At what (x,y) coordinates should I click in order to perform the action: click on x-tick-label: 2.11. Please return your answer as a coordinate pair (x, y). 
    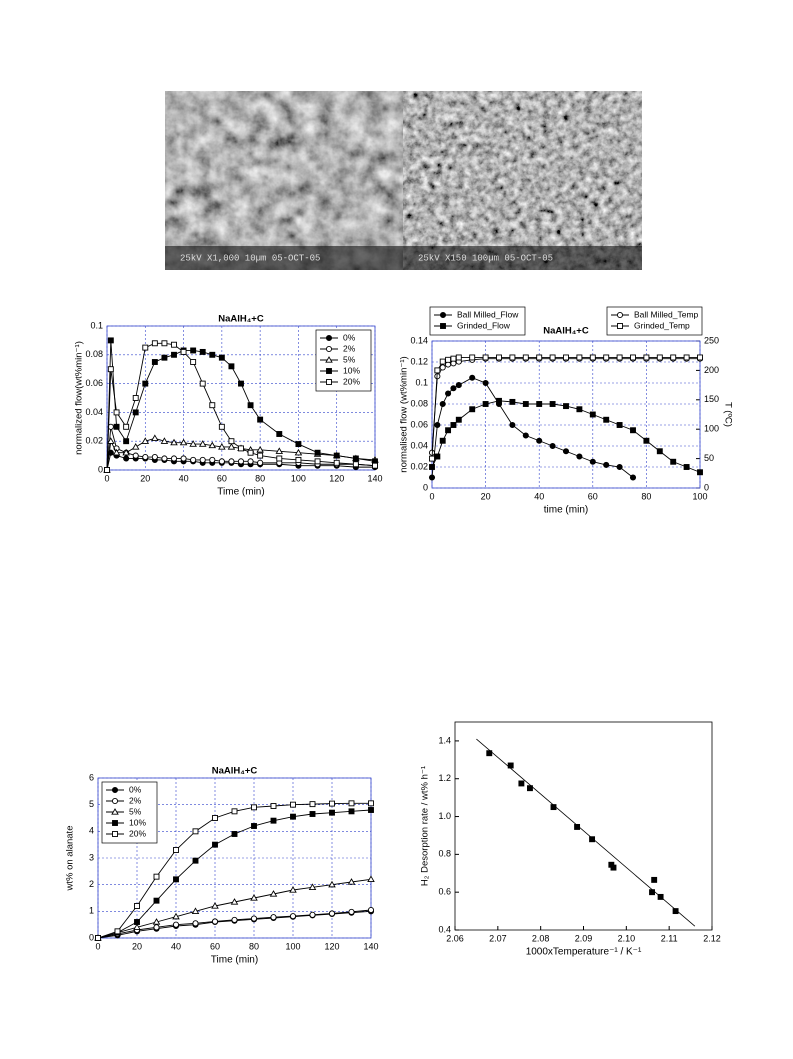
    Looking at the image, I should click on (669, 938).